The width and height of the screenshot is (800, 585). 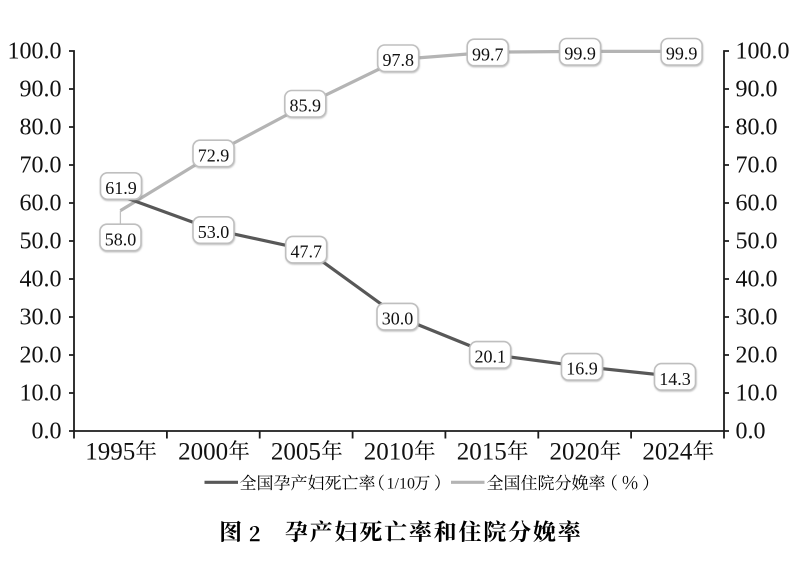 What do you see at coordinates (488, 54) in the screenshot?
I see `svg-text: 99.7` at bounding box center [488, 54].